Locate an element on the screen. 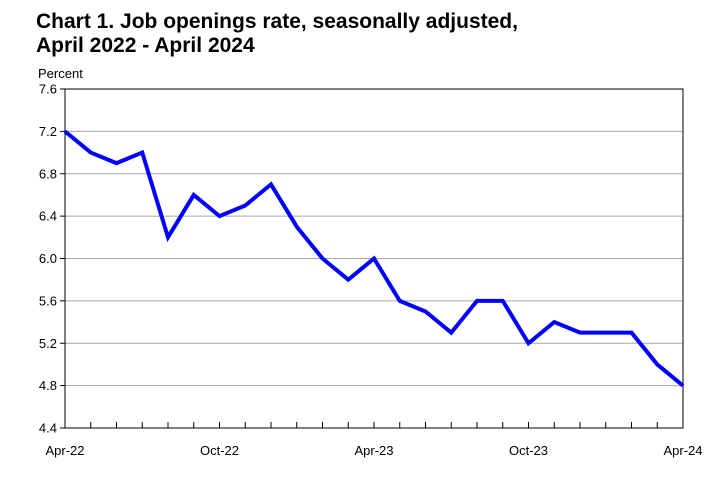 The width and height of the screenshot is (709, 478). y-tick-label: 6.8 is located at coordinates (48, 173).